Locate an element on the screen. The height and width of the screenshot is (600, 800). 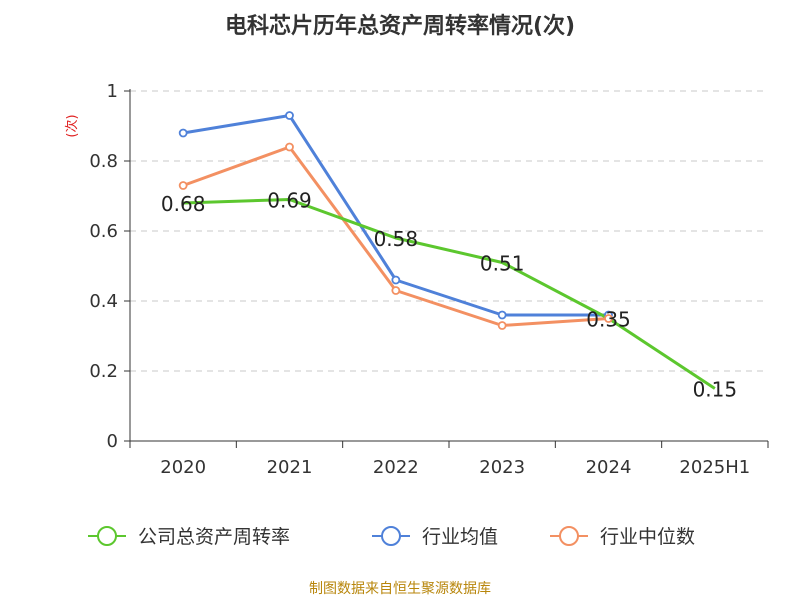
data-label: 0.35 is located at coordinates (608, 320).